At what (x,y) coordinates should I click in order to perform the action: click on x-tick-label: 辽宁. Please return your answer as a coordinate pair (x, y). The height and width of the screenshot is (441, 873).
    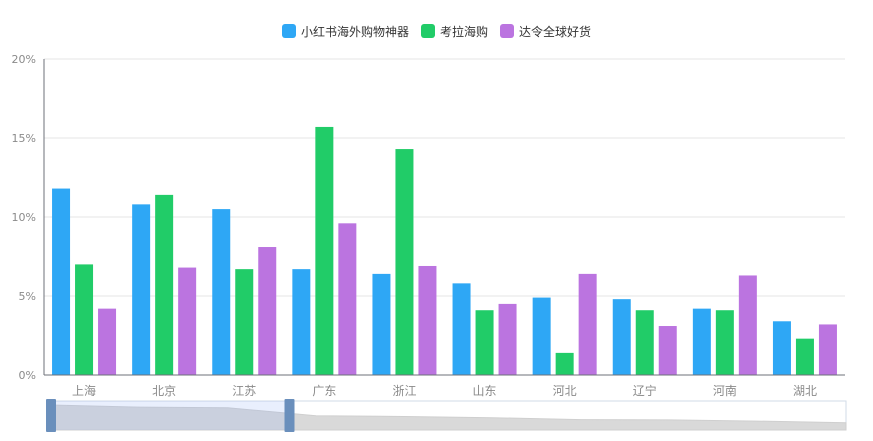
    Looking at the image, I should click on (645, 390).